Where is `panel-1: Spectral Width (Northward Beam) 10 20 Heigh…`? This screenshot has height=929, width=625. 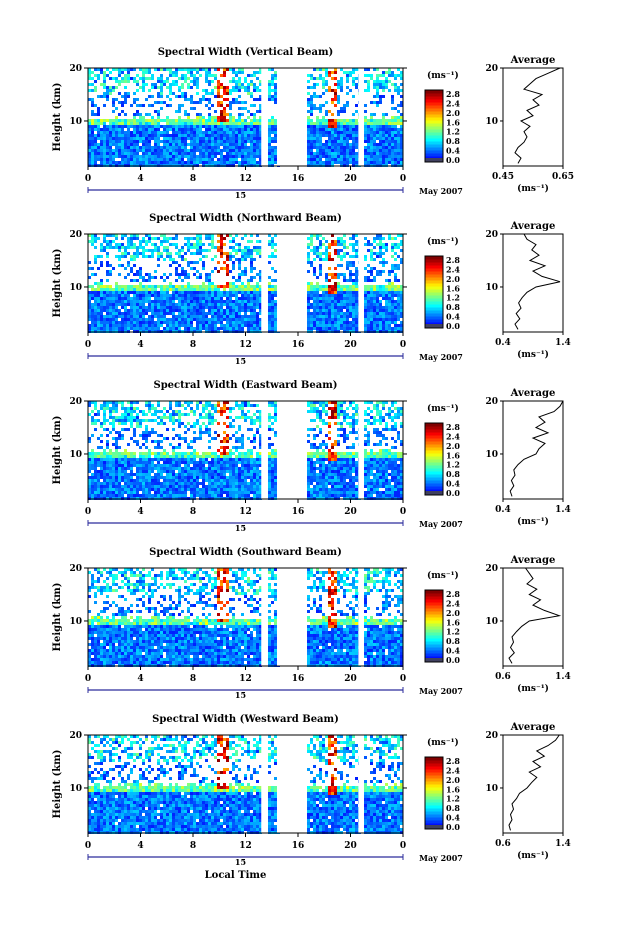
panel-1: Spectral Width (Northward Beam) 10 20 Heigh… is located at coordinates (311, 289).